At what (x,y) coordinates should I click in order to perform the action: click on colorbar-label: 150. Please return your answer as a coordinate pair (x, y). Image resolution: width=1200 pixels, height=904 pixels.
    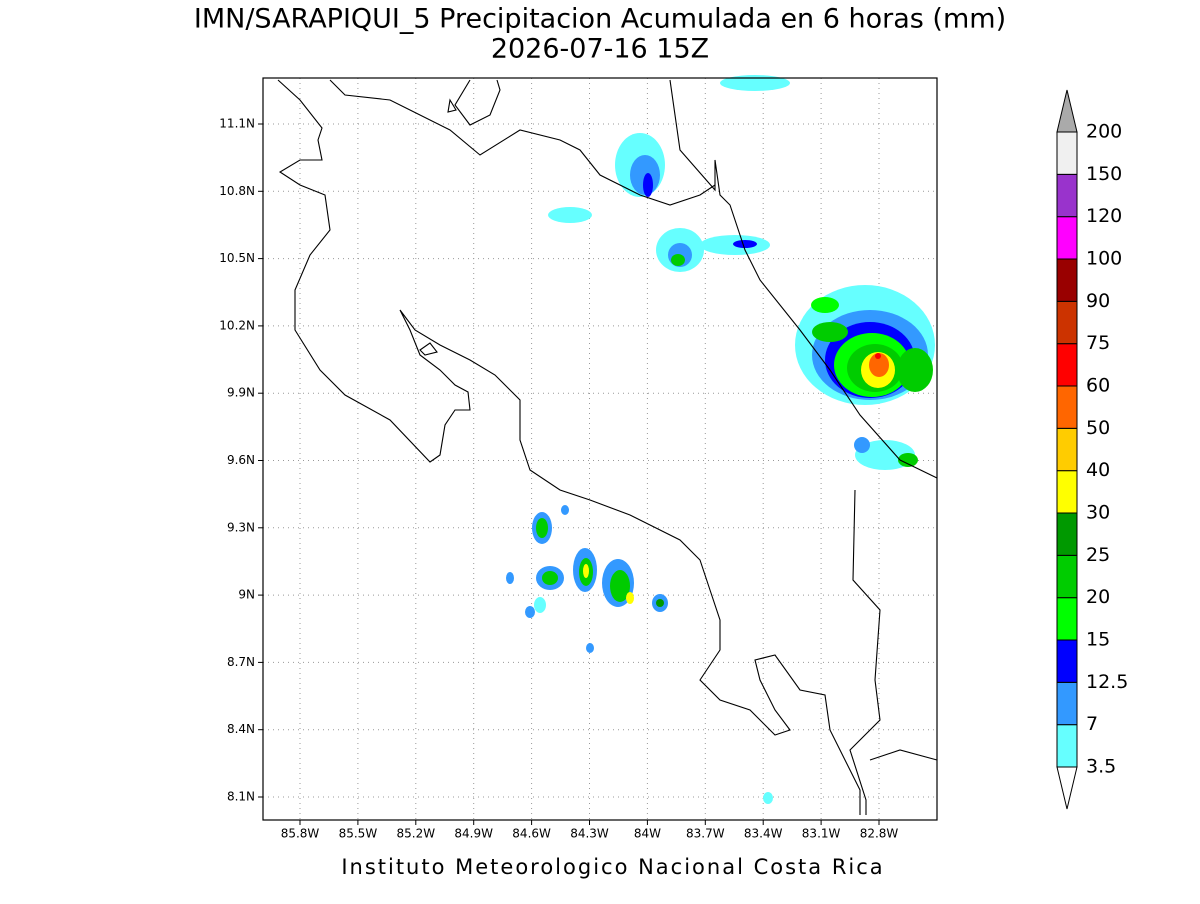
    Looking at the image, I should click on (1104, 174).